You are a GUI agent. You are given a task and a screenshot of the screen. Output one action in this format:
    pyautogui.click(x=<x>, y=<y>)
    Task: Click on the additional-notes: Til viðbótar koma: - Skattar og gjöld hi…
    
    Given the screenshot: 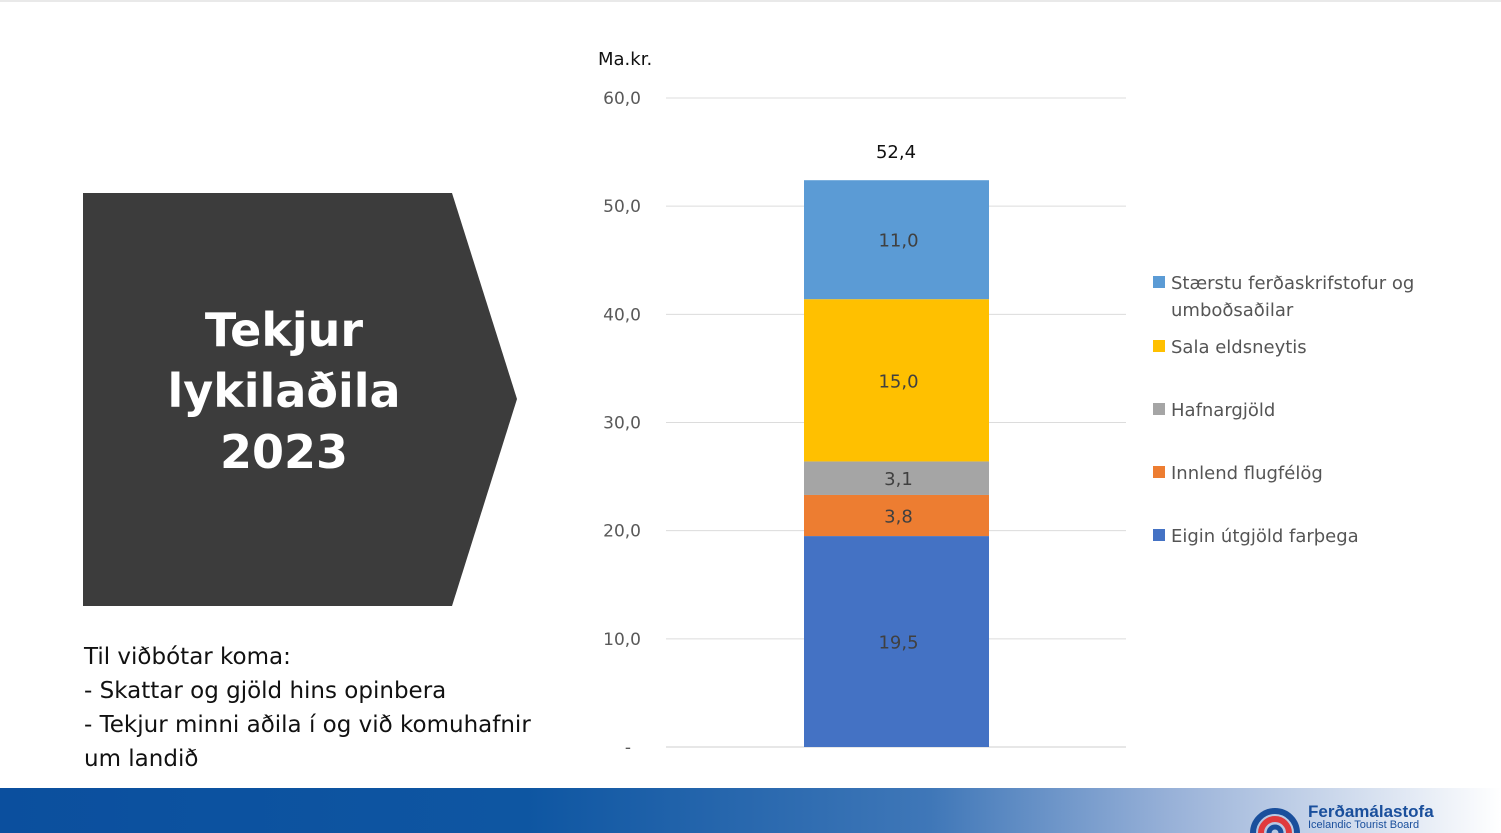 What is the action you would take?
    pyautogui.click(x=324, y=708)
    